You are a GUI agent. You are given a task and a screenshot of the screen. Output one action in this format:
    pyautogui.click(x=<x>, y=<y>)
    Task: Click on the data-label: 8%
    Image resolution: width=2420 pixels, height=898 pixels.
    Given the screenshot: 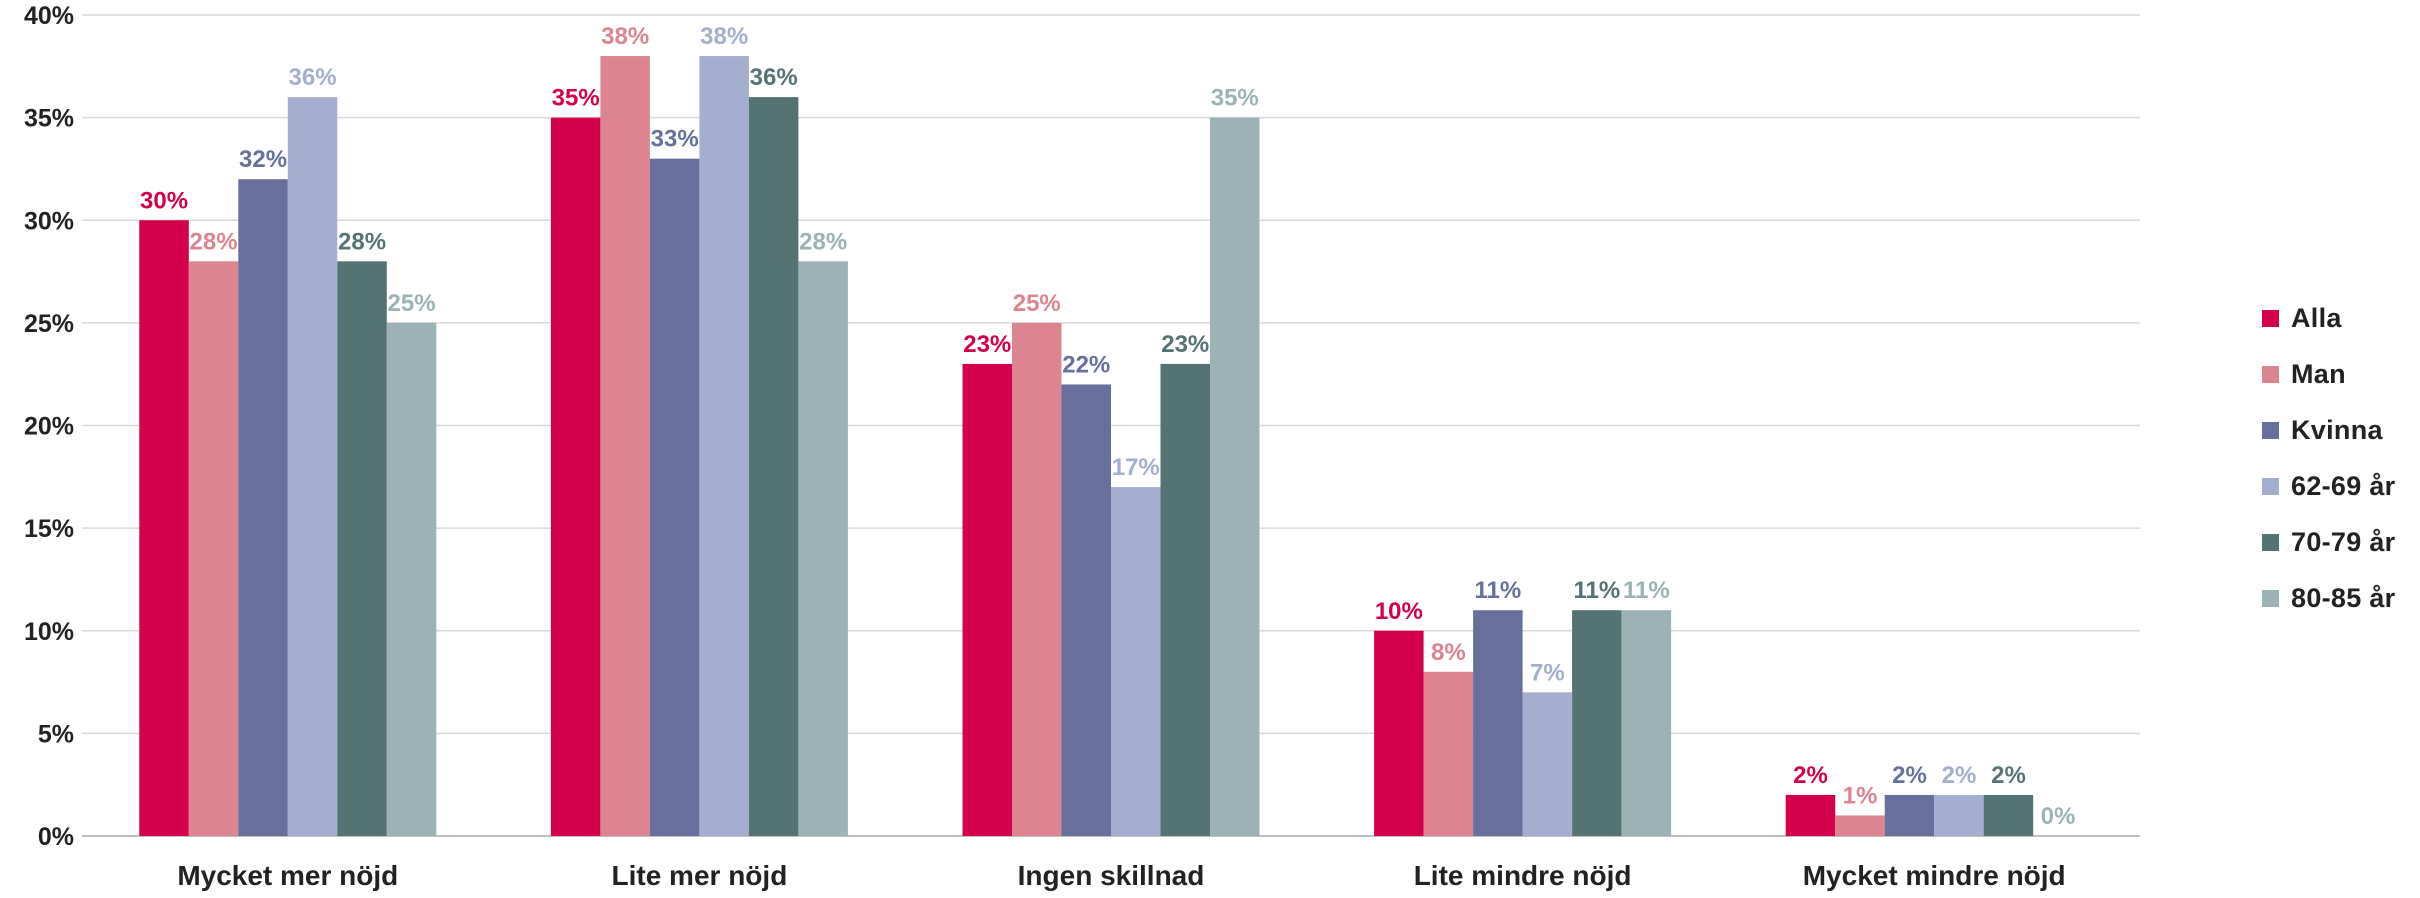 What is the action you would take?
    pyautogui.click(x=1448, y=652)
    